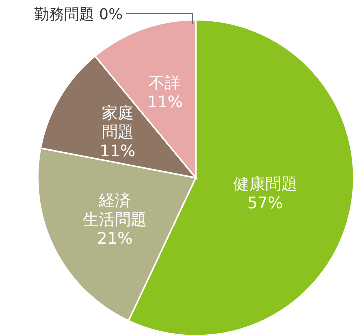  I want to click on slice-label: 家庭問題, so click(118, 122).